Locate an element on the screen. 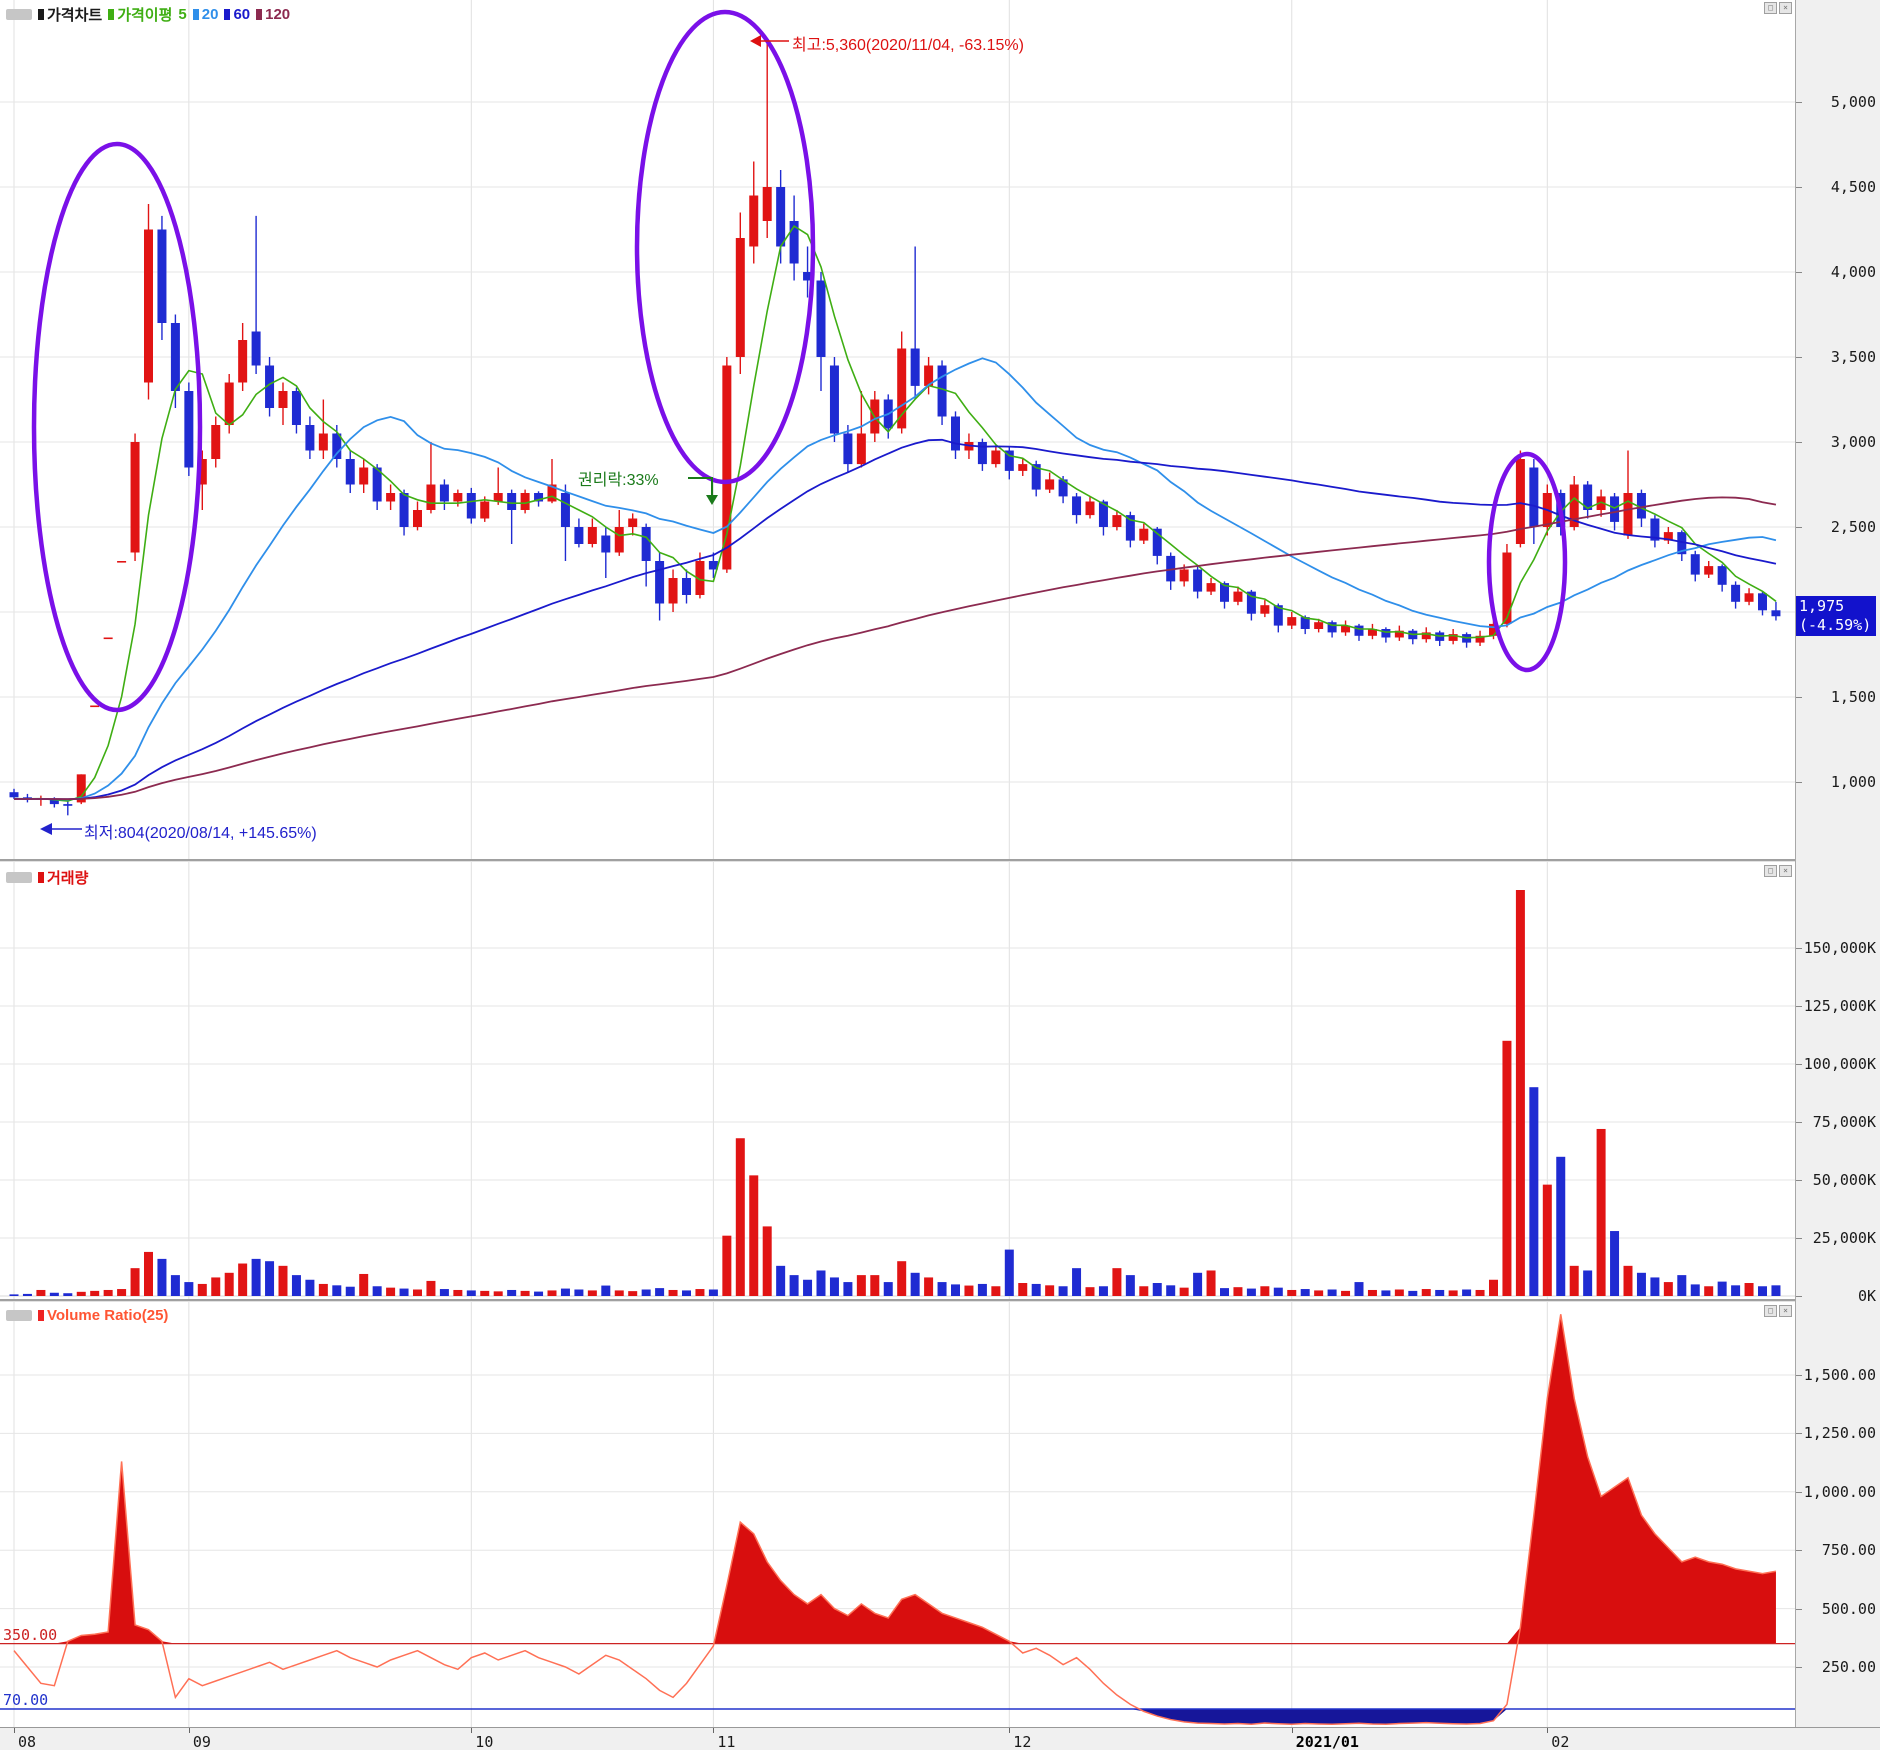 The width and height of the screenshot is (1880, 1750). price-chart-legend: 가격차트 is located at coordinates (70, 14).